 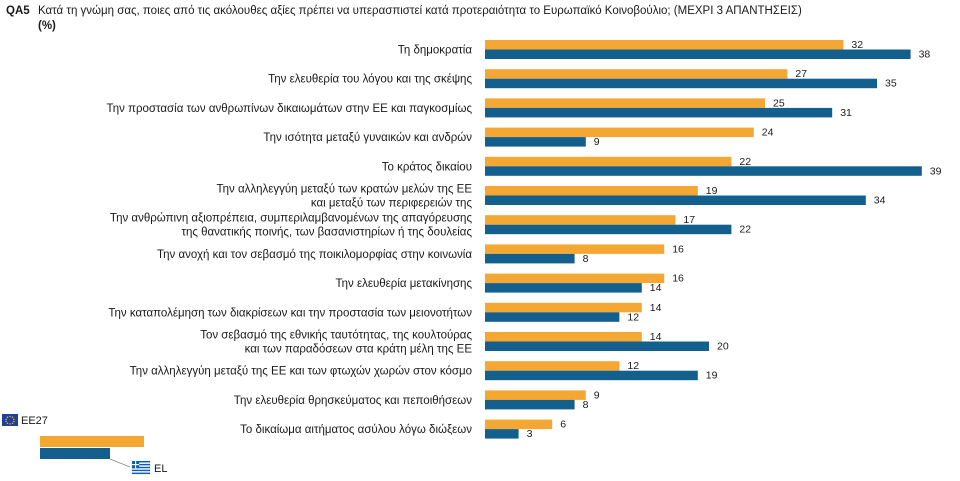 What do you see at coordinates (597, 142) in the screenshot?
I see `value-label-el: 9` at bounding box center [597, 142].